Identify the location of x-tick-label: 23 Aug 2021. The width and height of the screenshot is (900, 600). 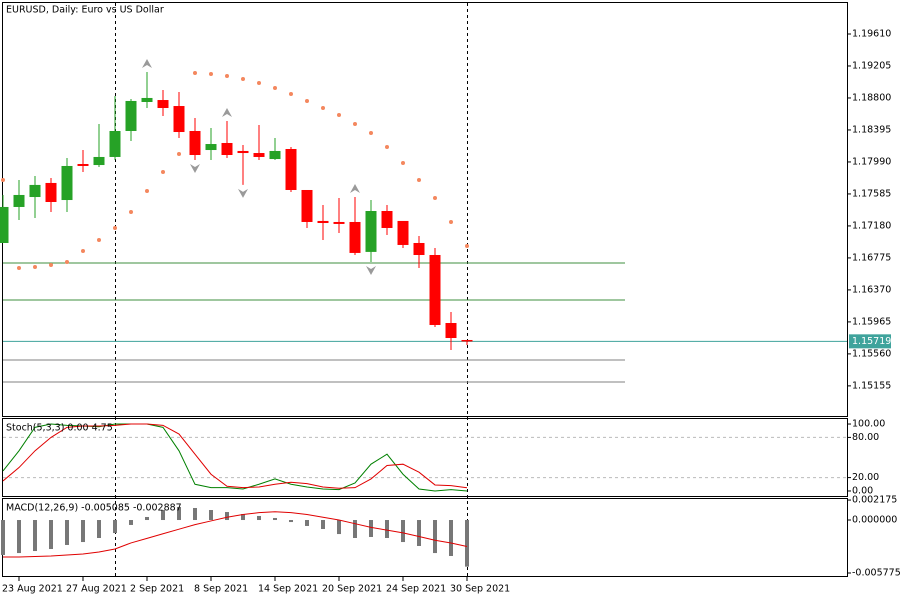
(32, 589).